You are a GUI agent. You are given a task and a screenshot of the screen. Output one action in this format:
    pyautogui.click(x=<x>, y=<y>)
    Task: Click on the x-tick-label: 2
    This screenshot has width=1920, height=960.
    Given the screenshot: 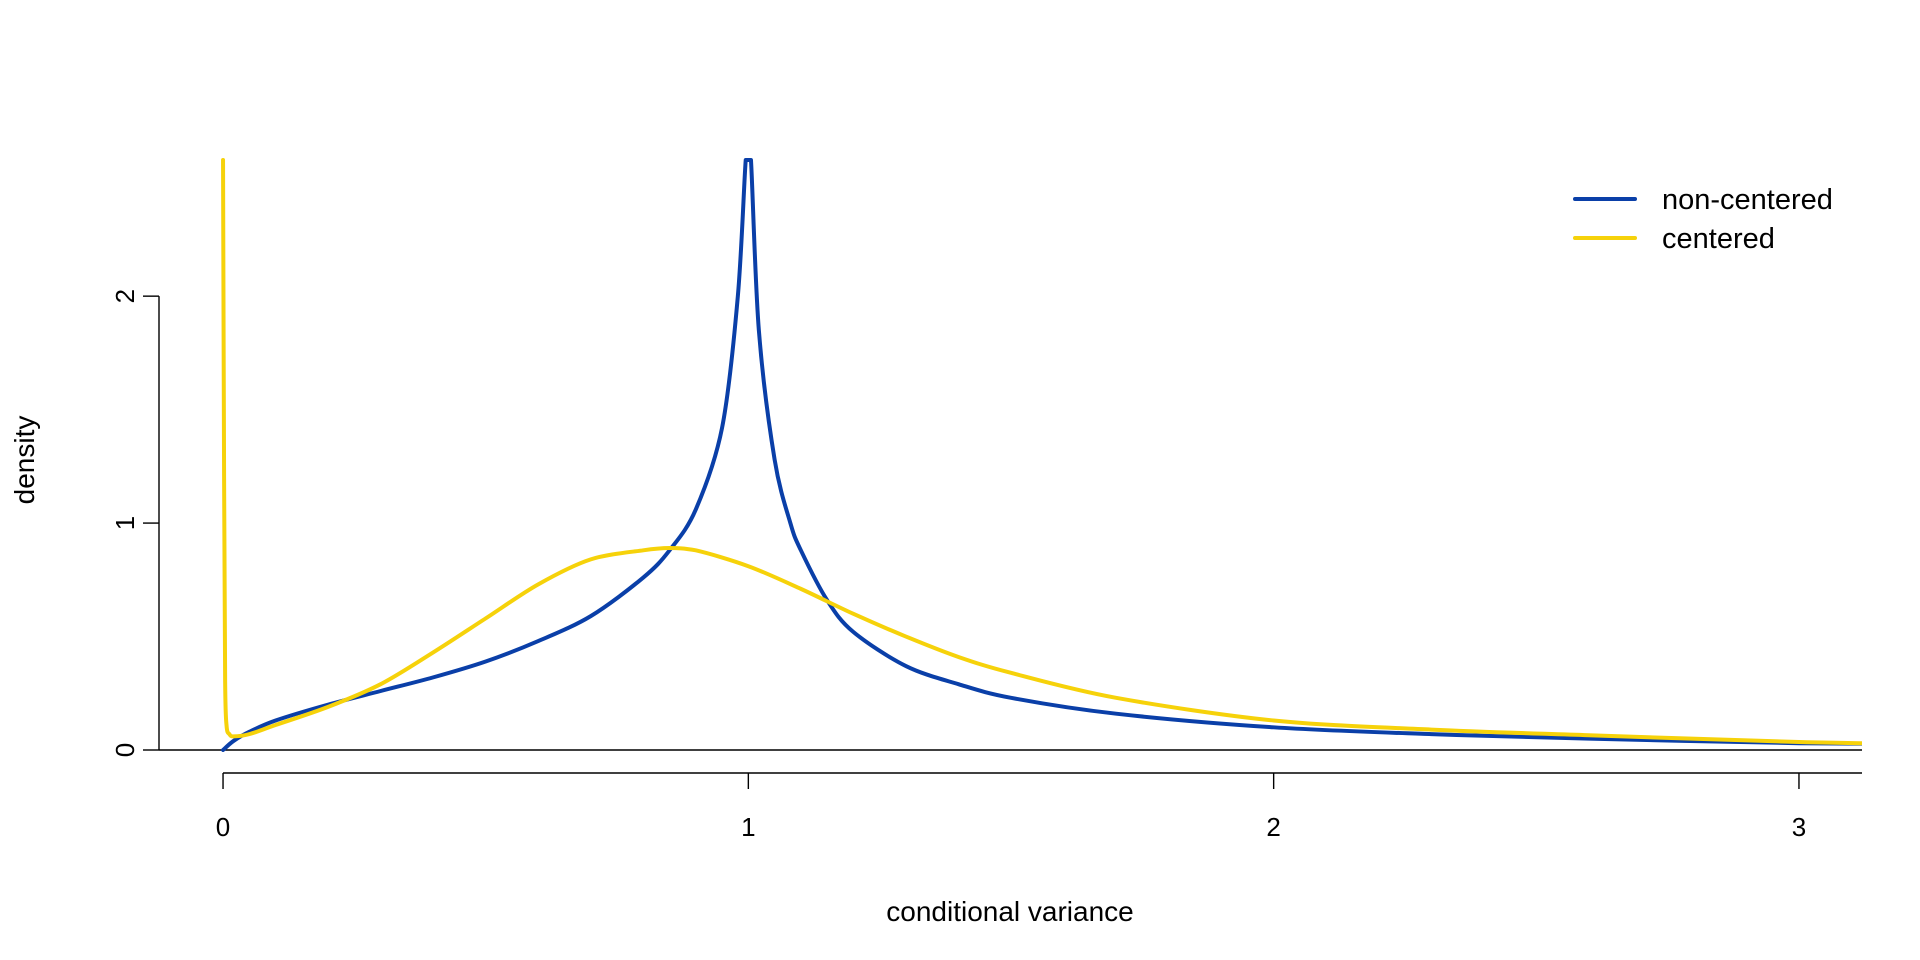 What is the action you would take?
    pyautogui.click(x=1273, y=827)
    